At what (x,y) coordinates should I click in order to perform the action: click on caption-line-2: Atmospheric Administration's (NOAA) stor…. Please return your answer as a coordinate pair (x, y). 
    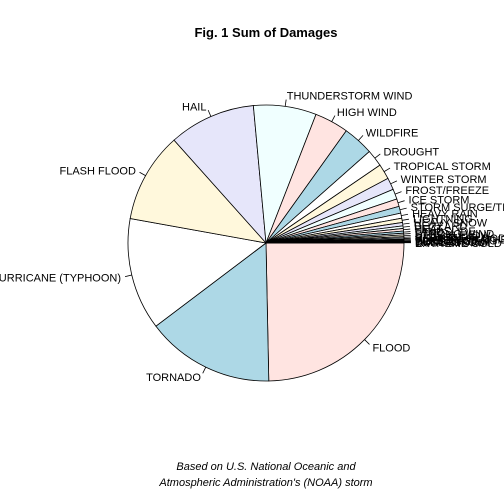
    Looking at the image, I should click on (265, 483).